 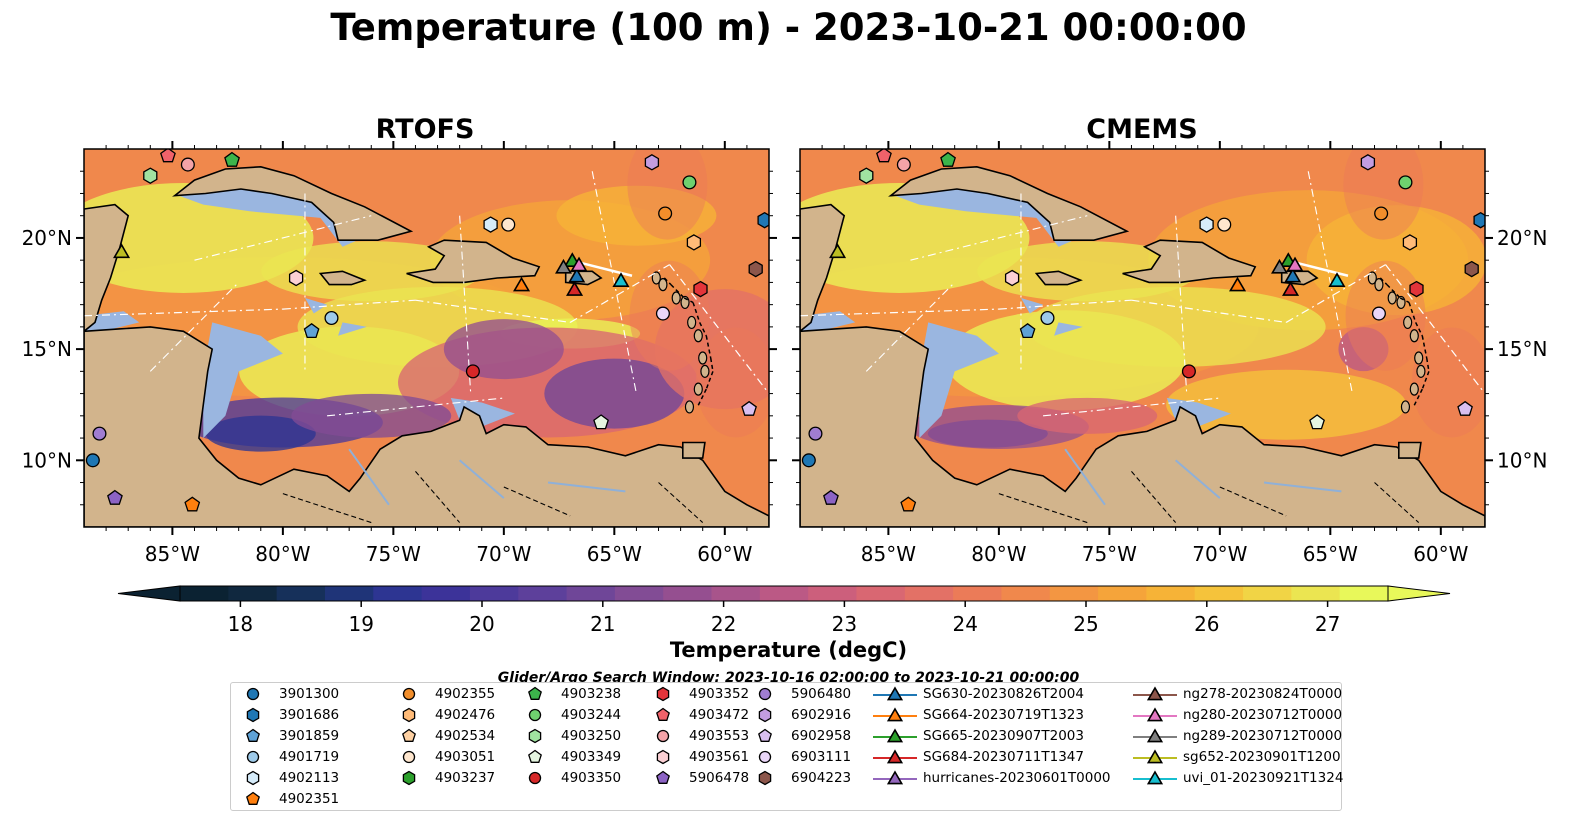 What do you see at coordinates (465, 757) in the screenshot?
I see `legend-label: 4903051` at bounding box center [465, 757].